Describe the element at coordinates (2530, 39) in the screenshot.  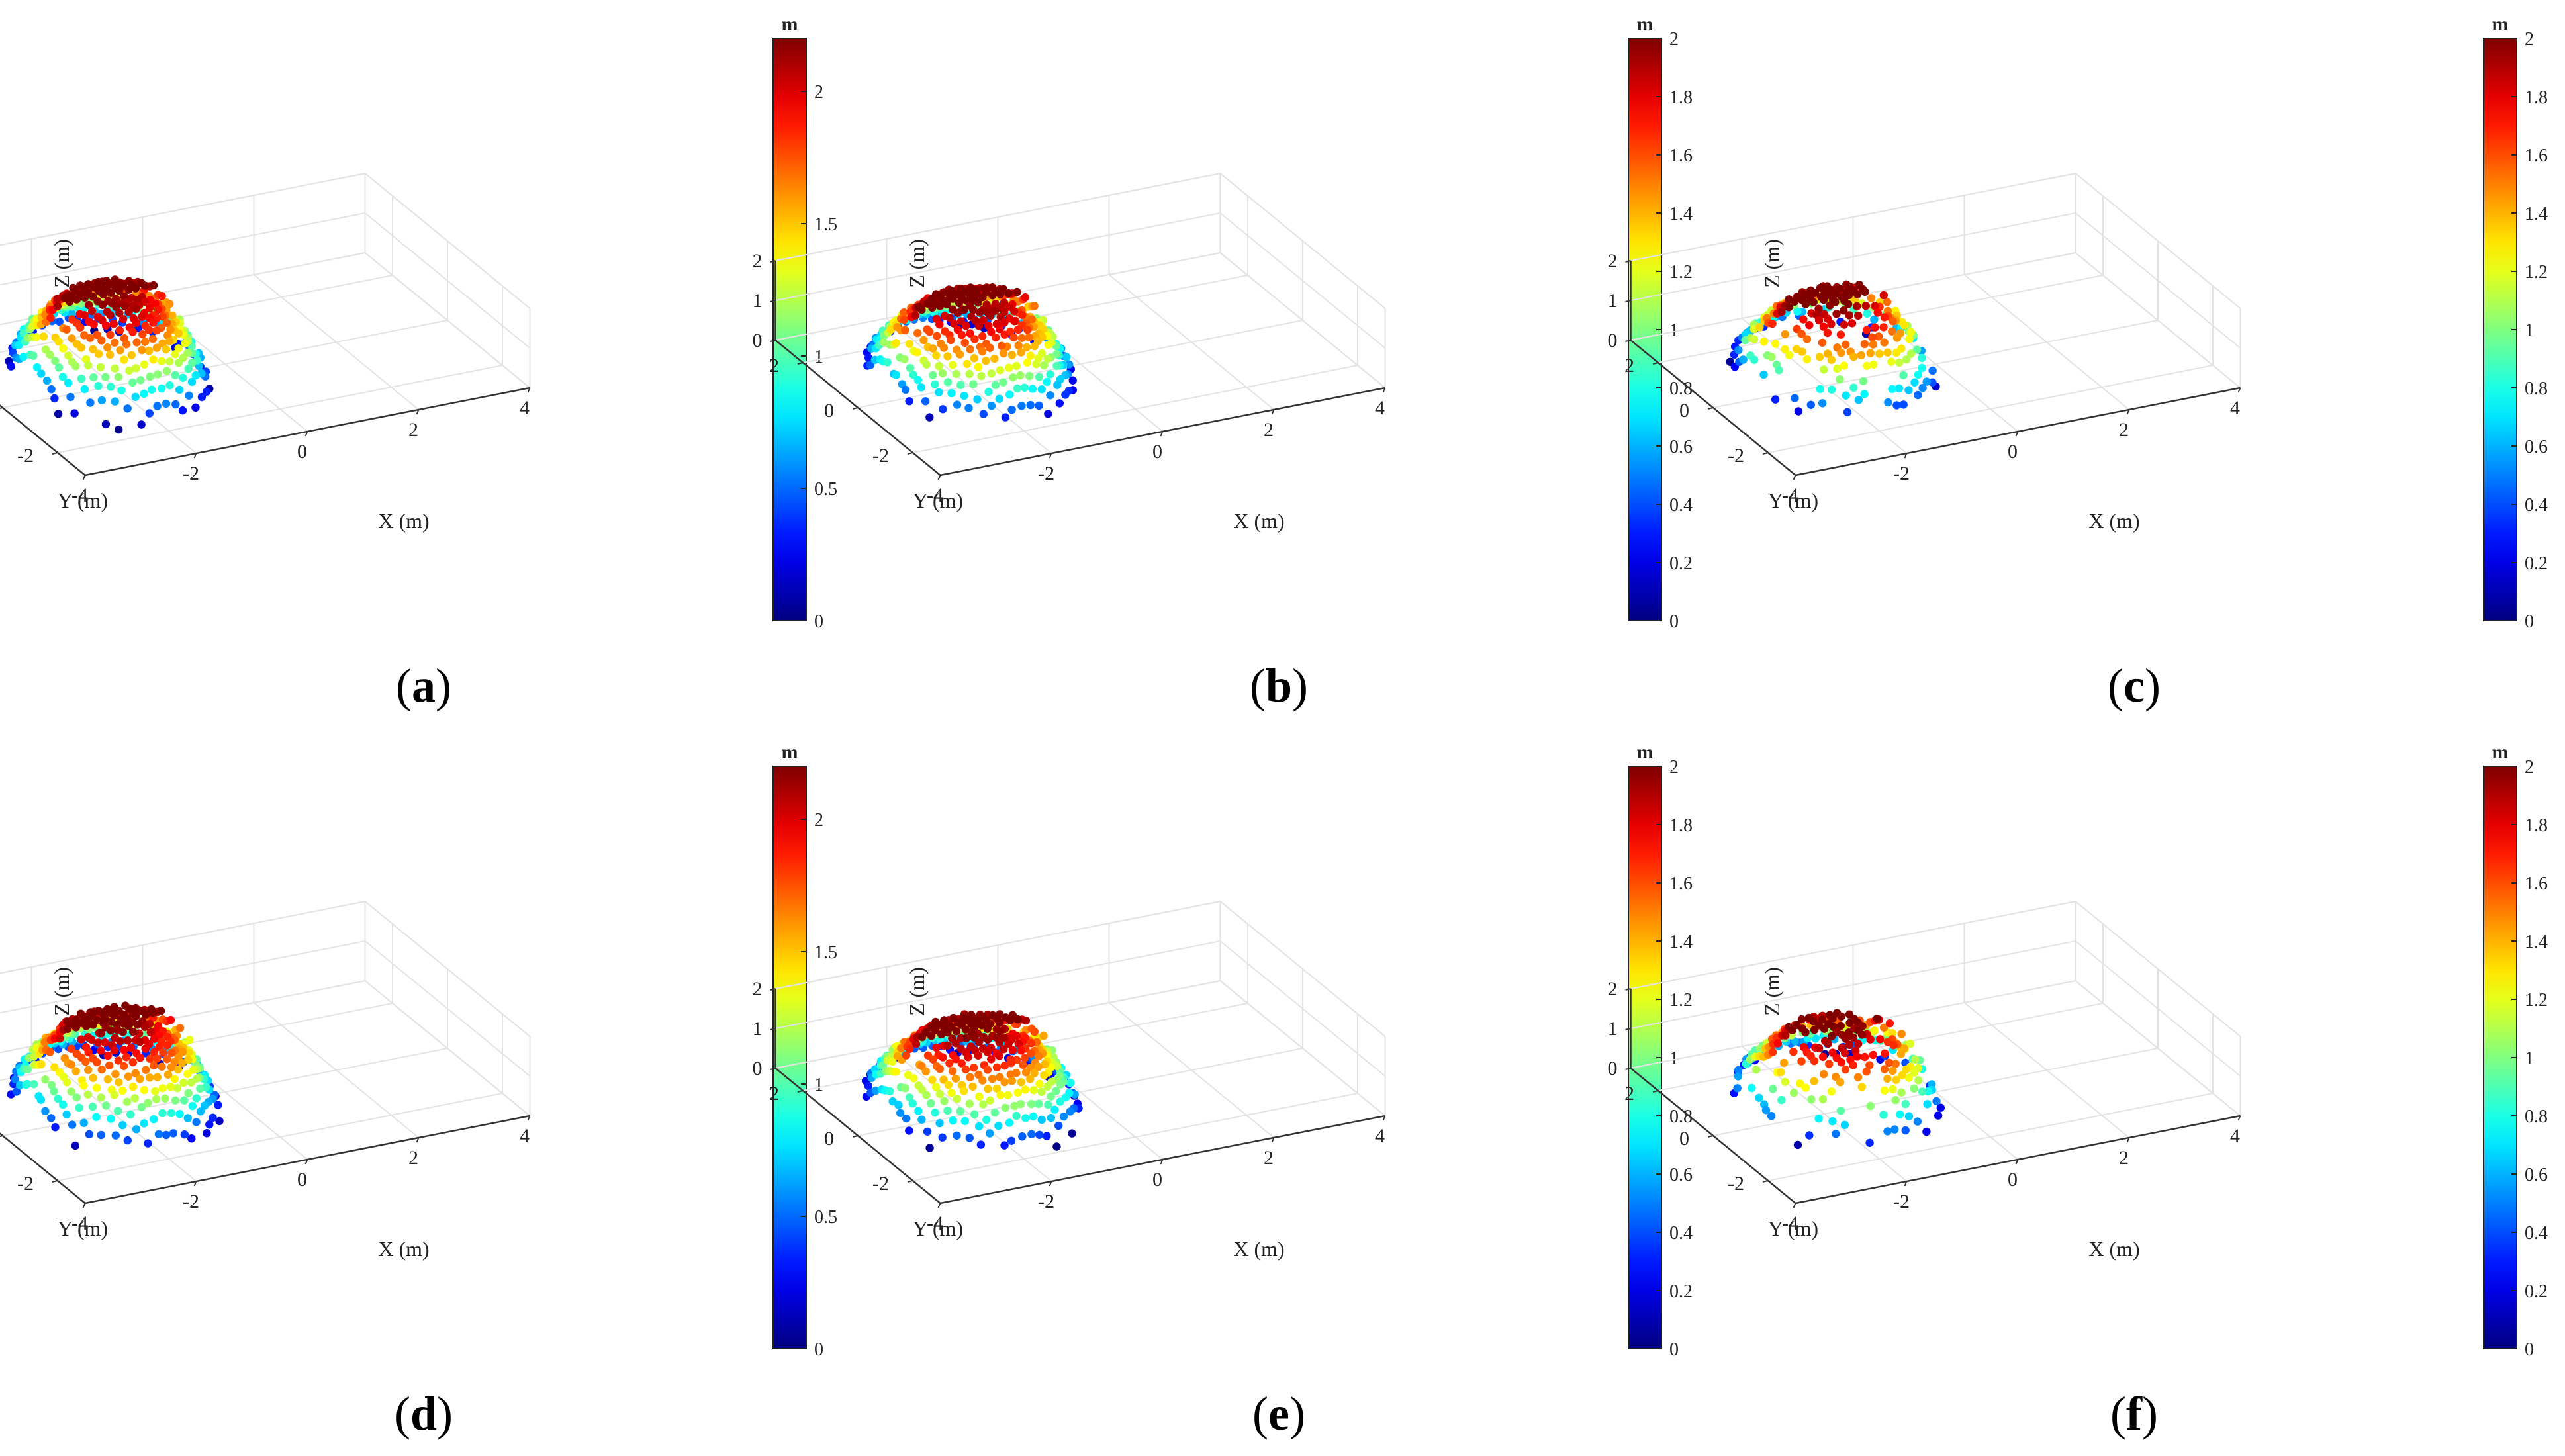
I see `colorbar-tick-label: 2` at that location.